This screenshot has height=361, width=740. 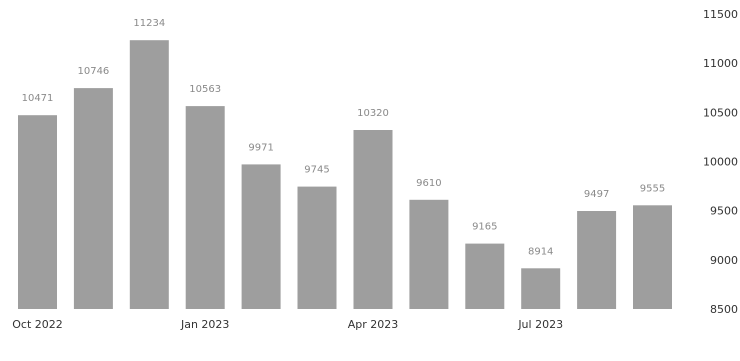 I want to click on bar-feb-2023, so click(x=261, y=236).